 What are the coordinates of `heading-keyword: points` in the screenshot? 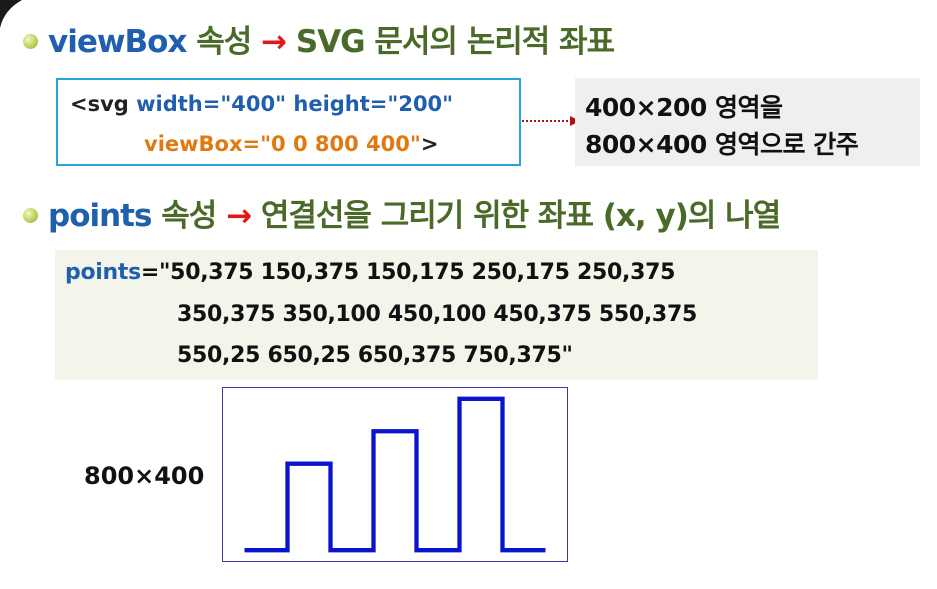 It's located at (100, 216).